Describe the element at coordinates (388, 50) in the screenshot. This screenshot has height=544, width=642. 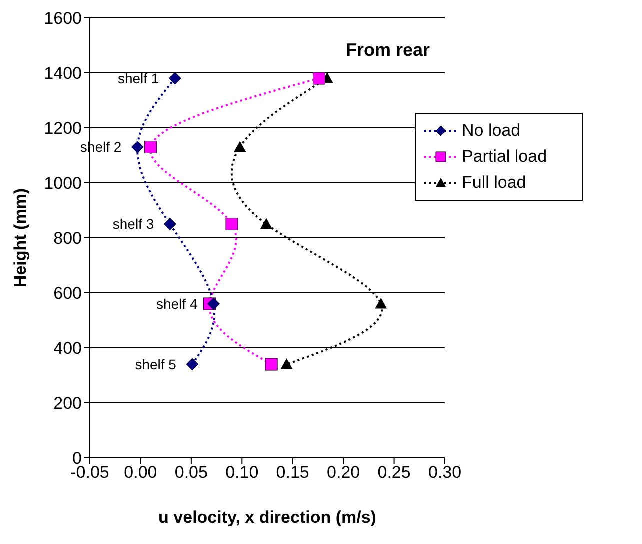
I see `text: From rear` at that location.